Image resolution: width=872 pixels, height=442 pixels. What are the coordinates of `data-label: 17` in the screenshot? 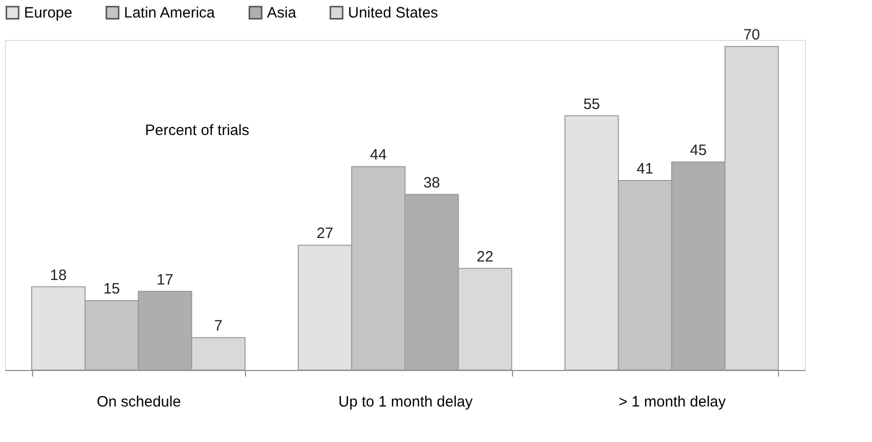 It's located at (165, 279).